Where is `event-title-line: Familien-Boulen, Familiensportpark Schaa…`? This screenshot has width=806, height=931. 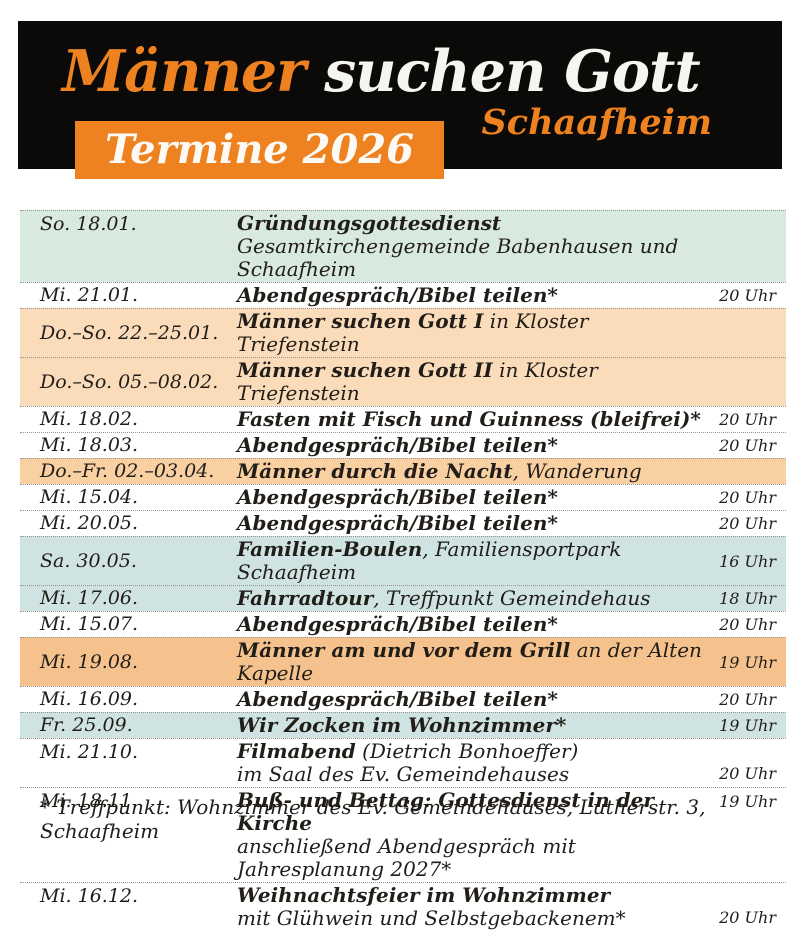
event-title-line: Familien-Boulen, Familiensportpark Schaa… is located at coordinates (474, 561).